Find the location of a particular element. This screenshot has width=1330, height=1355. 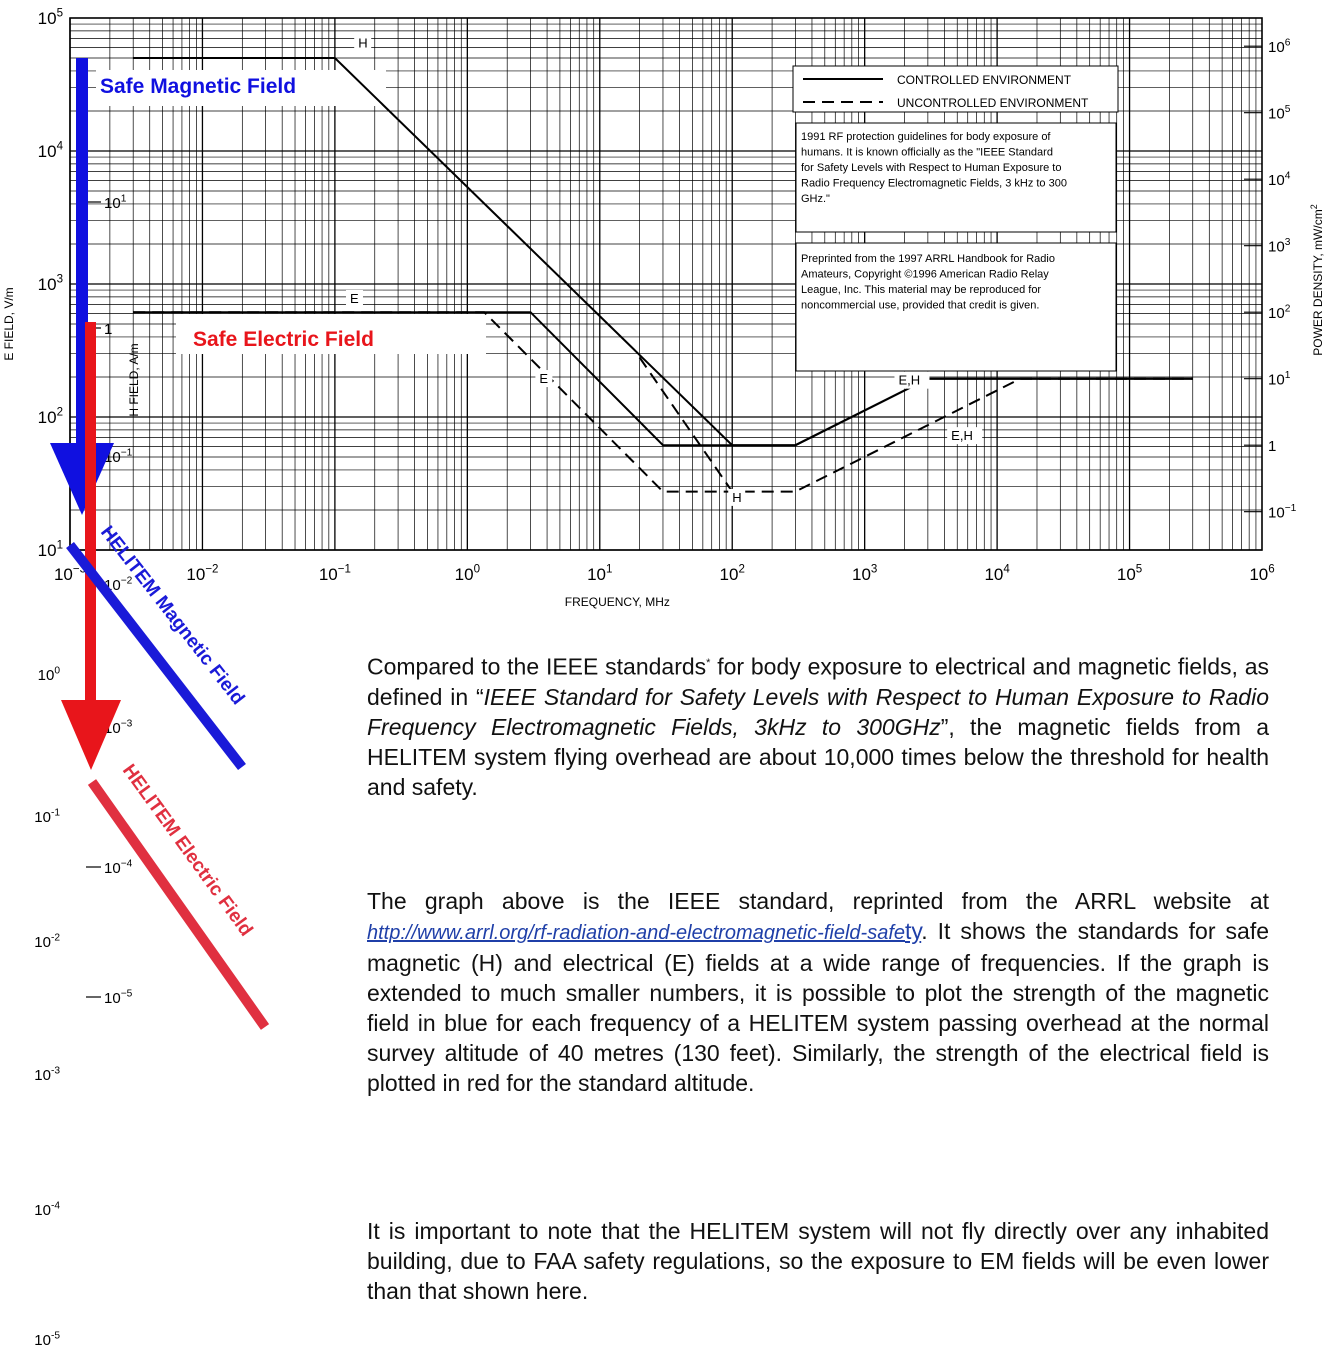

x-tick-label-7: 10⁴ is located at coordinates (997, 573).